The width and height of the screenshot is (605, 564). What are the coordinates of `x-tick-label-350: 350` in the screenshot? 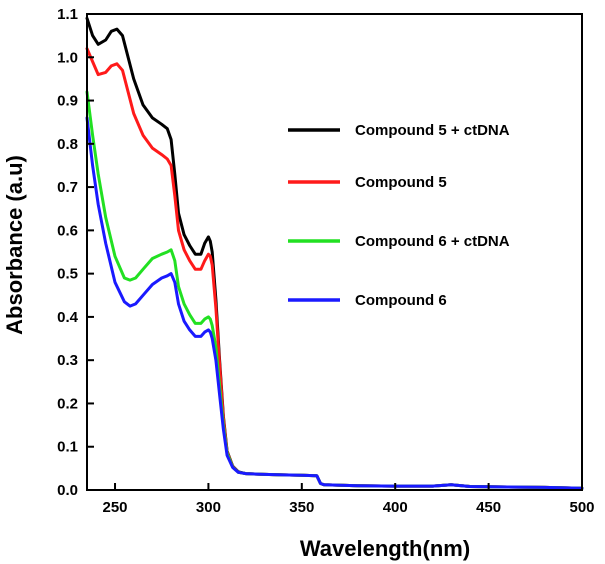 It's located at (301, 507).